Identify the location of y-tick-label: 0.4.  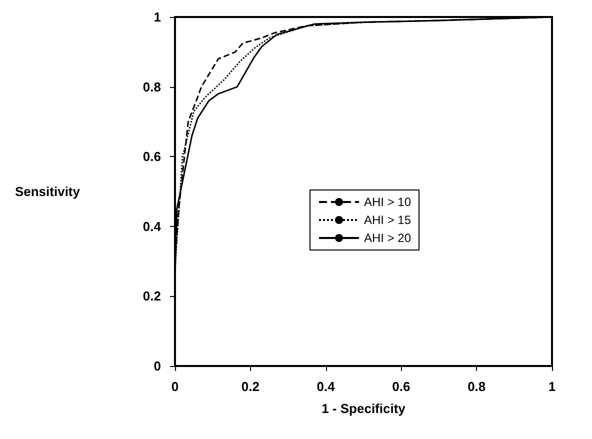
(152, 226).